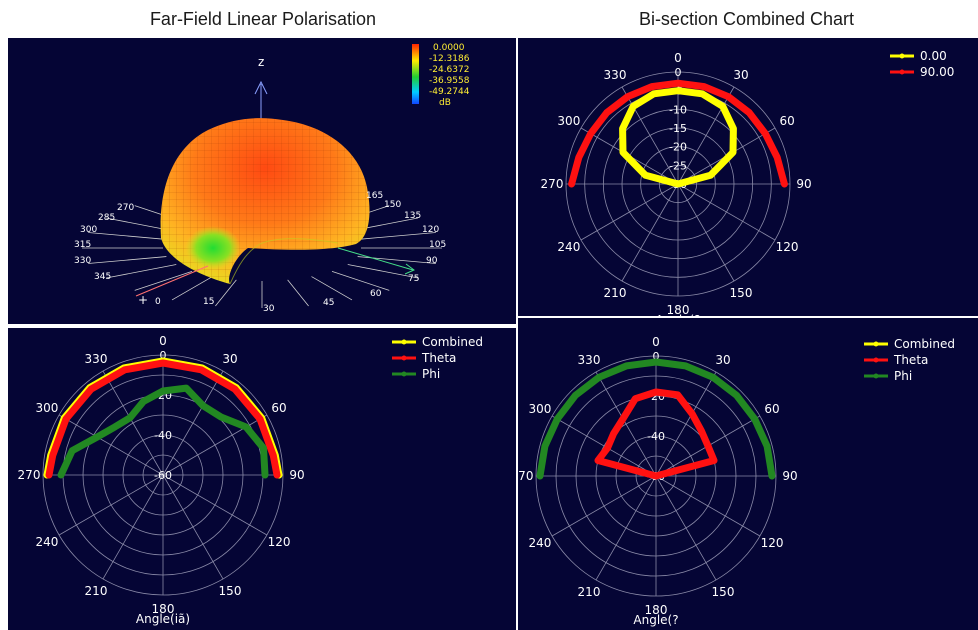 This screenshot has height=630, width=978. Describe the element at coordinates (589, 592) in the screenshot. I see `angle-tick-label: 210` at that location.